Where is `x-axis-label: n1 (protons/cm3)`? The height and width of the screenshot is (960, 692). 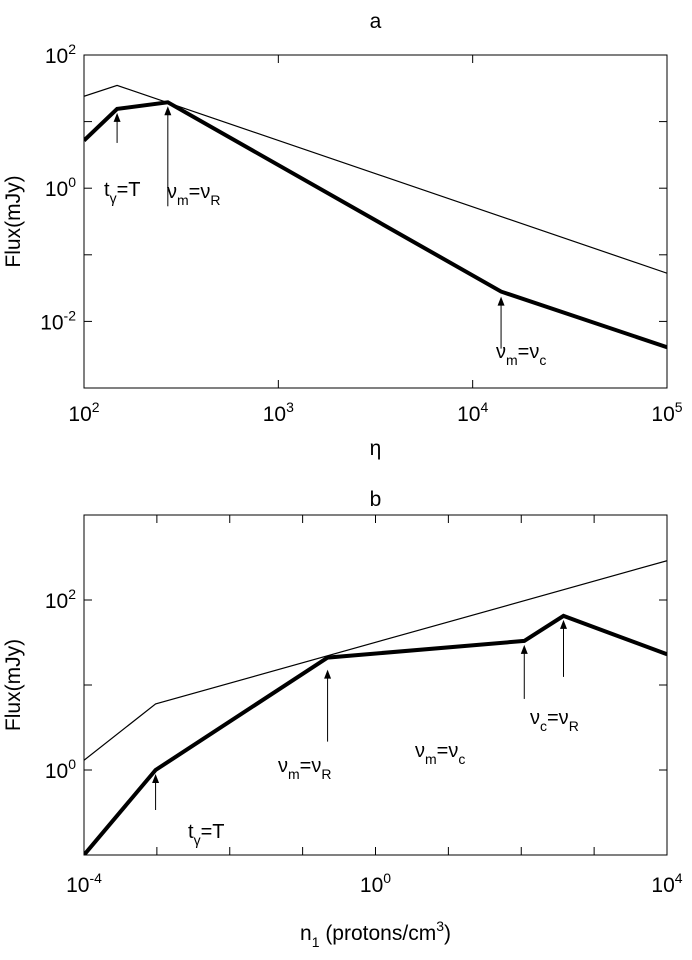
x-axis-label: n1 (protons/cm3) is located at coordinates (375, 934).